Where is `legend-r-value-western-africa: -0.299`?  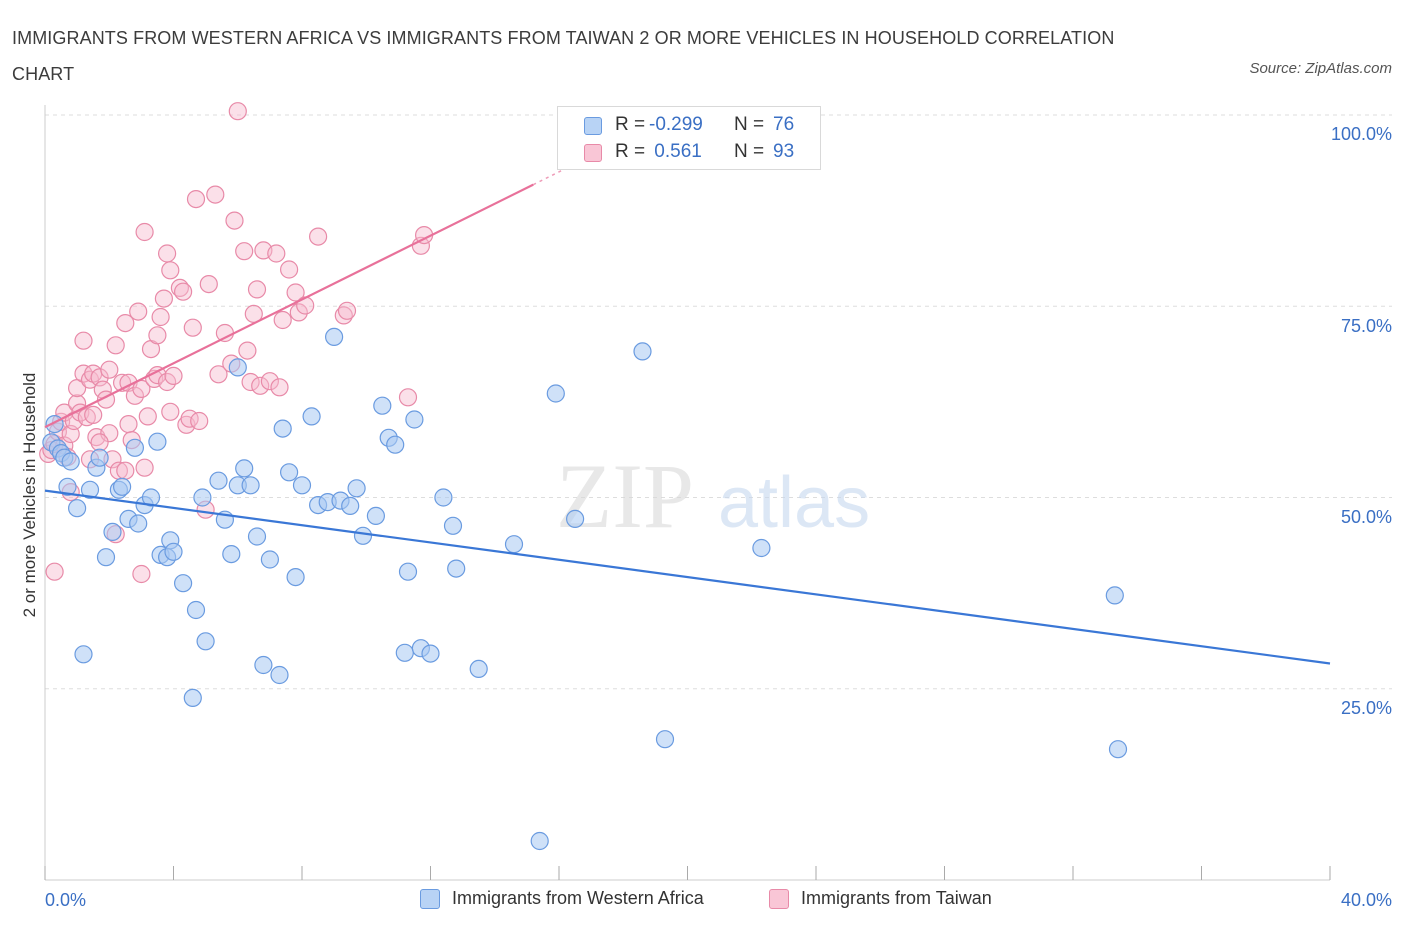
legend-r-value-western-africa: -0.299 is located at coordinates (676, 124).